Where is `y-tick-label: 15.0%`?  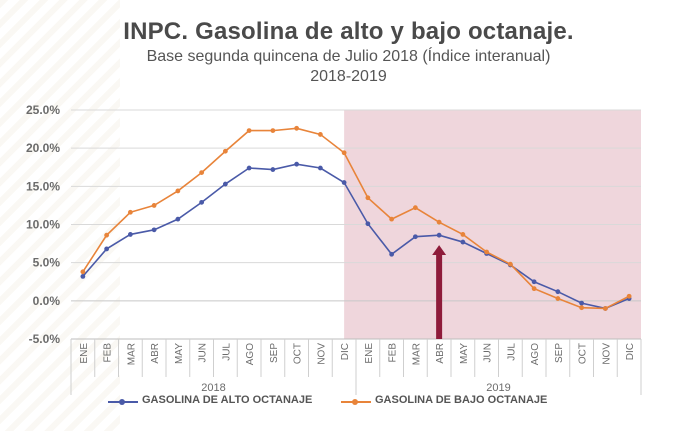 y-tick-label: 15.0% is located at coordinates (43, 186).